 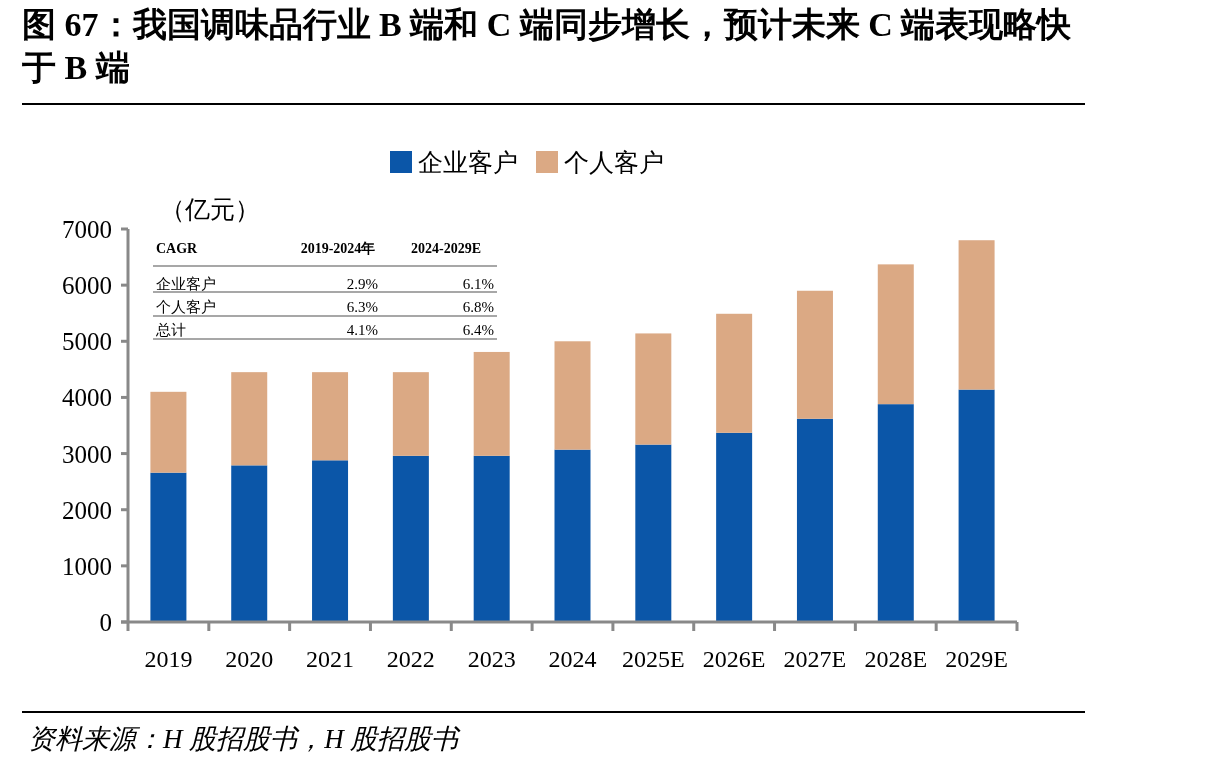 I want to click on y-tick-label: 0, so click(x=105, y=622).